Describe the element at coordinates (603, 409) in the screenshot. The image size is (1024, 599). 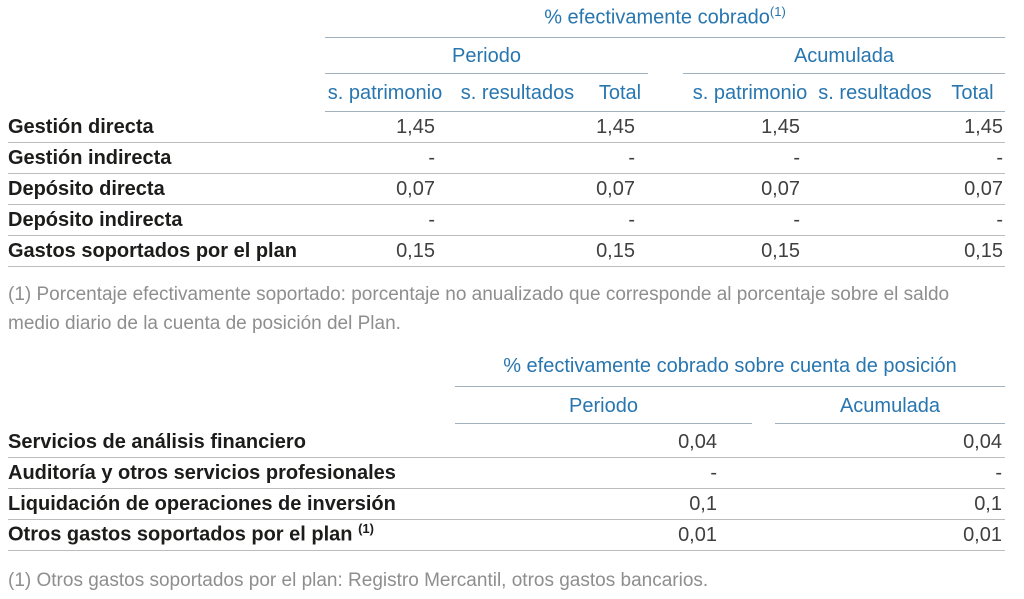
I see `column-header-periodo: Periodo` at that location.